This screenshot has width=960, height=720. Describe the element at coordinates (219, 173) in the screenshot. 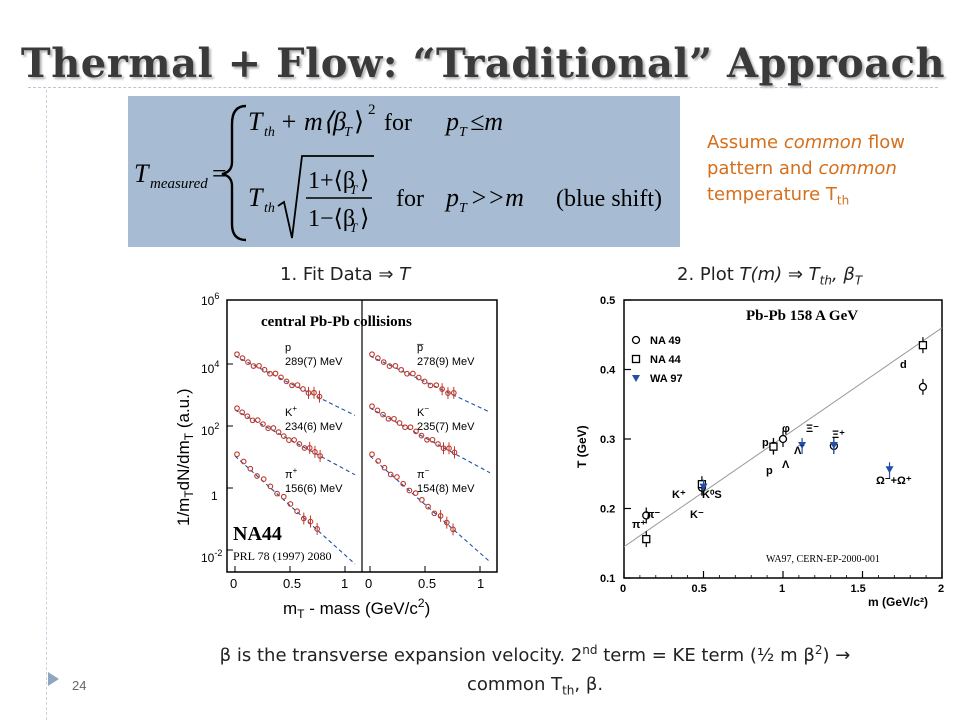

I see `formula-equals: =` at that location.